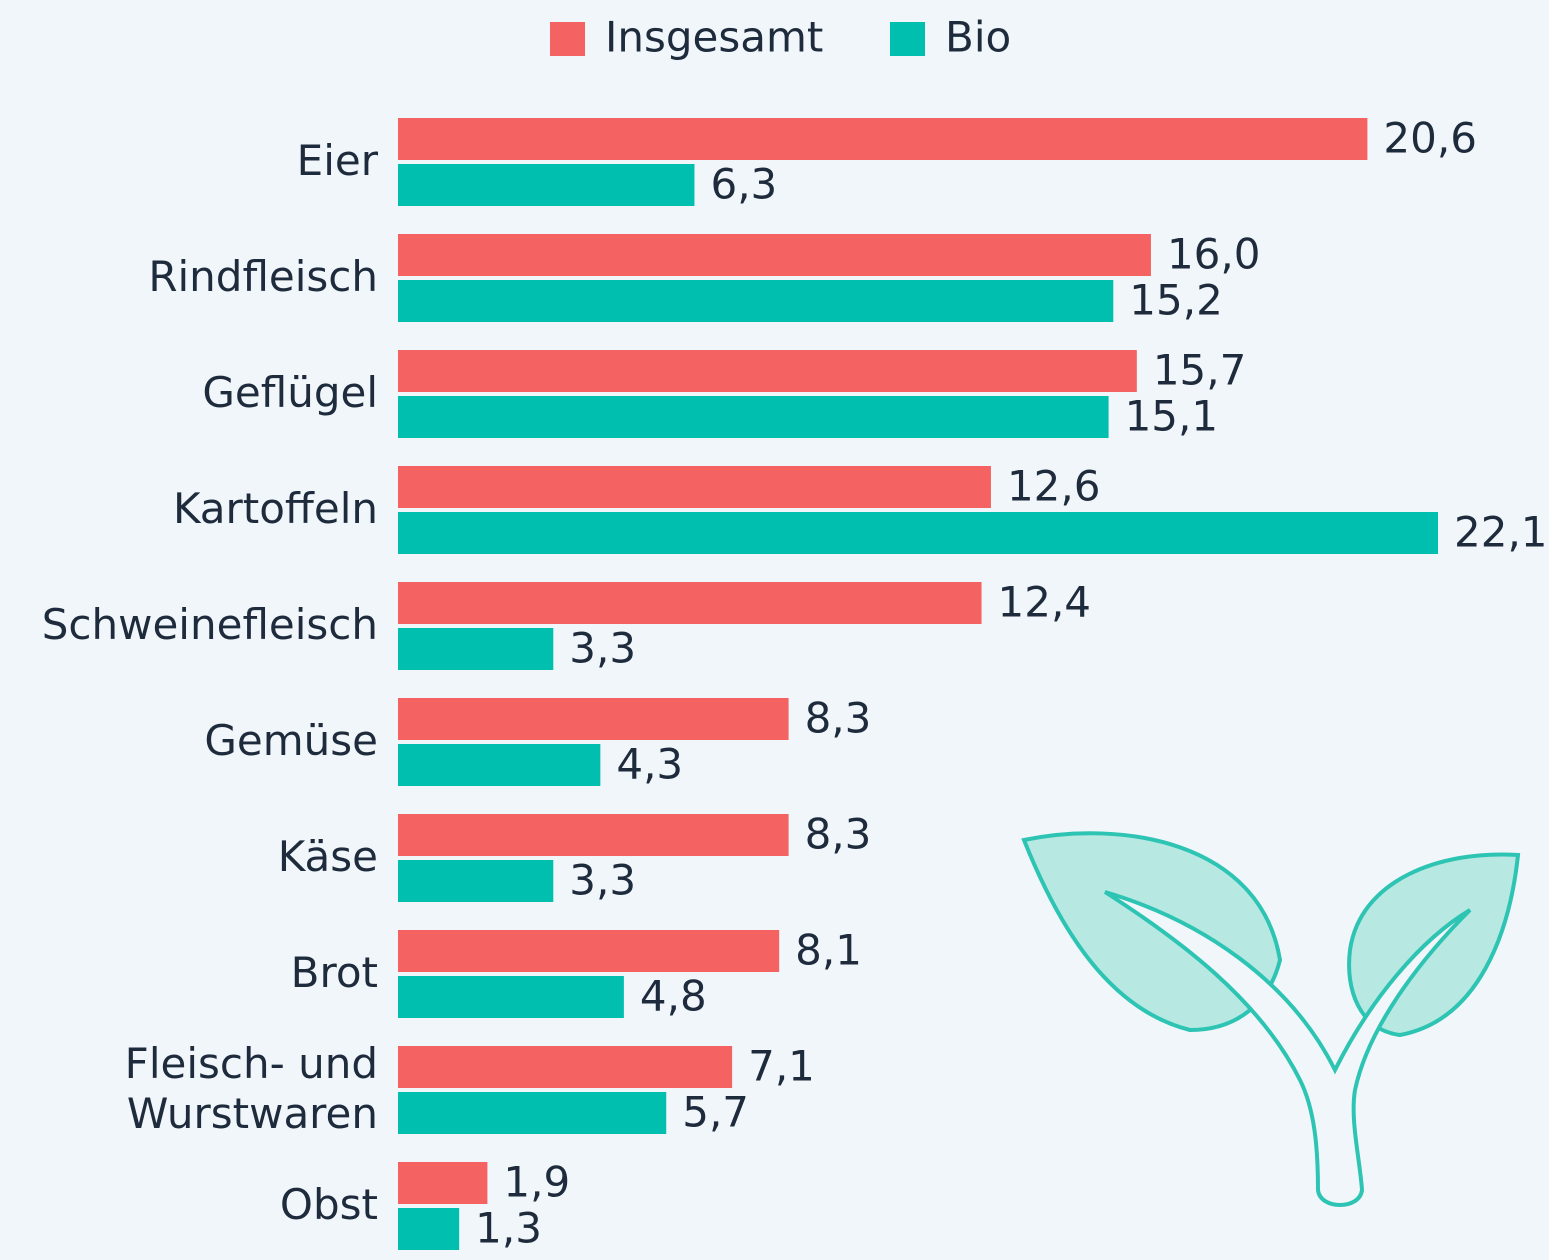  I want to click on category-text: Eier, so click(337, 160).